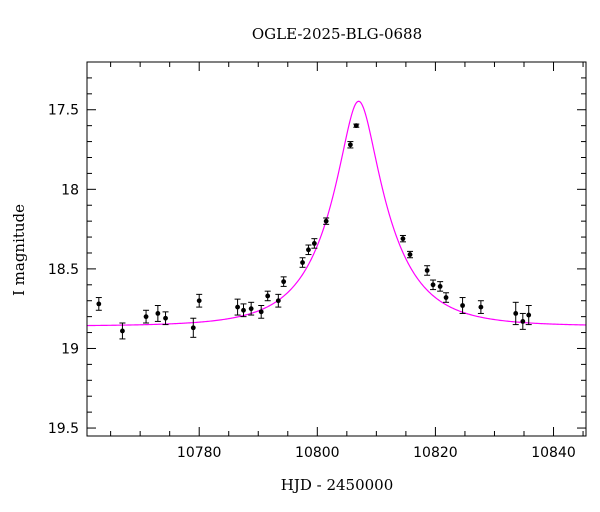 The width and height of the screenshot is (600, 512). Describe the element at coordinates (70, 349) in the screenshot. I see `y-tick-label: 19` at that location.